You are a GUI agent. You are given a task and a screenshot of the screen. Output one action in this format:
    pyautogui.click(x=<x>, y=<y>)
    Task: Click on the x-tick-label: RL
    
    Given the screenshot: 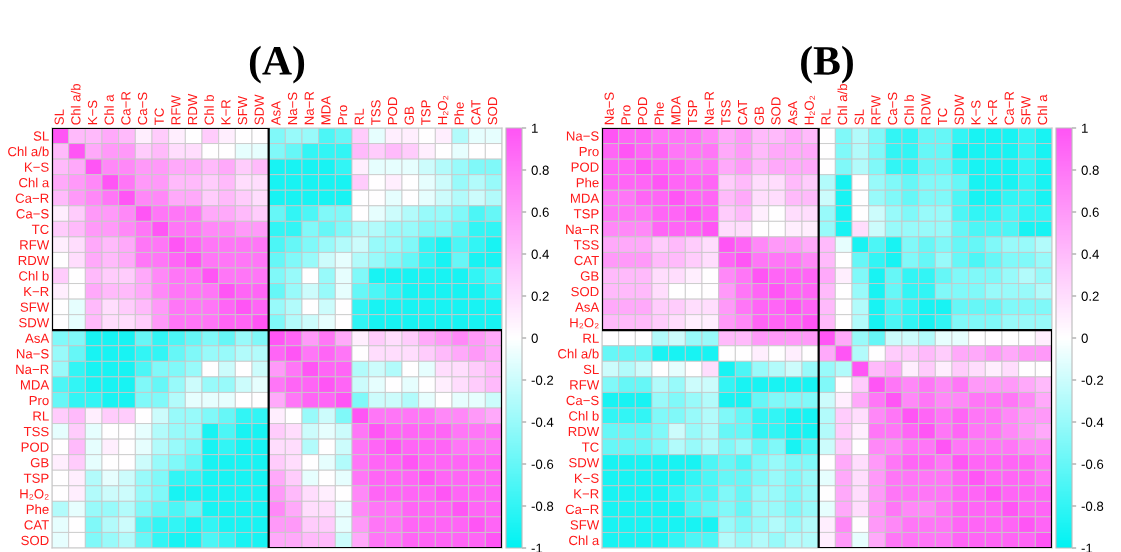 What is the action you would take?
    pyautogui.click(x=359, y=116)
    